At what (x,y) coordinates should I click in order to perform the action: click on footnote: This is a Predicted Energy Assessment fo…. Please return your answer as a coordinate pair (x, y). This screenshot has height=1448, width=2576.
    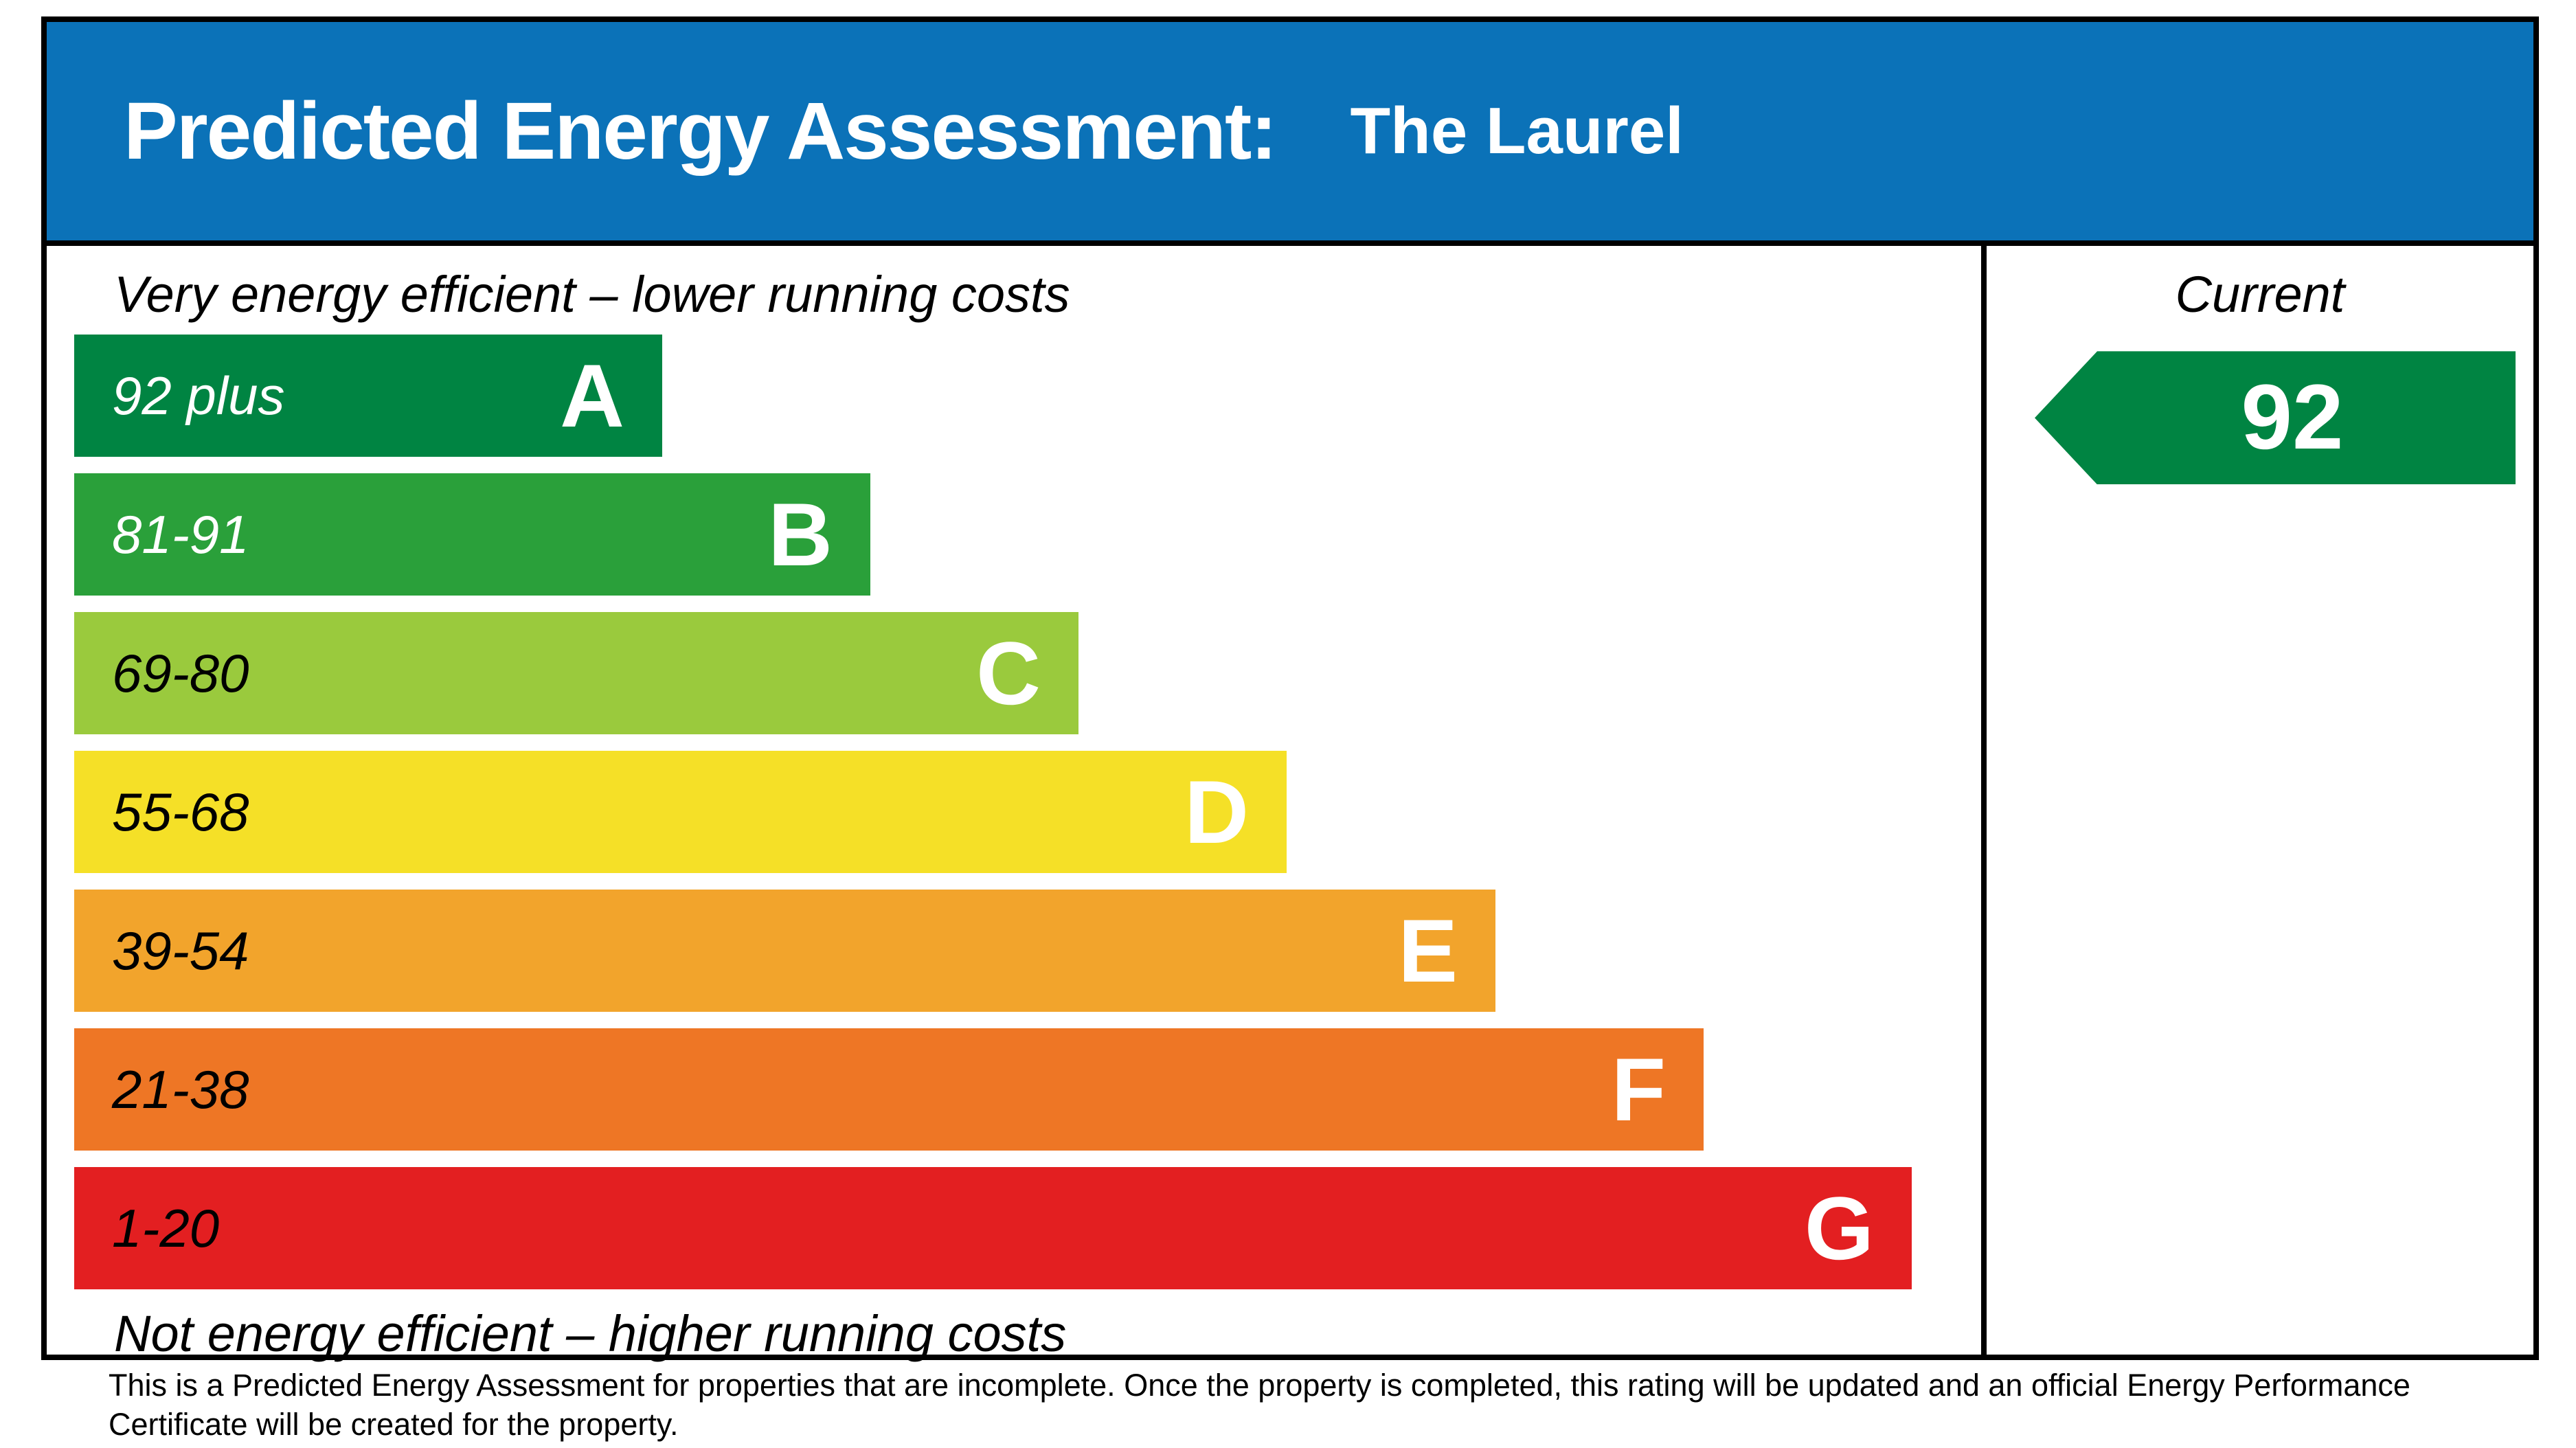
    Looking at the image, I should click on (1321, 1405).